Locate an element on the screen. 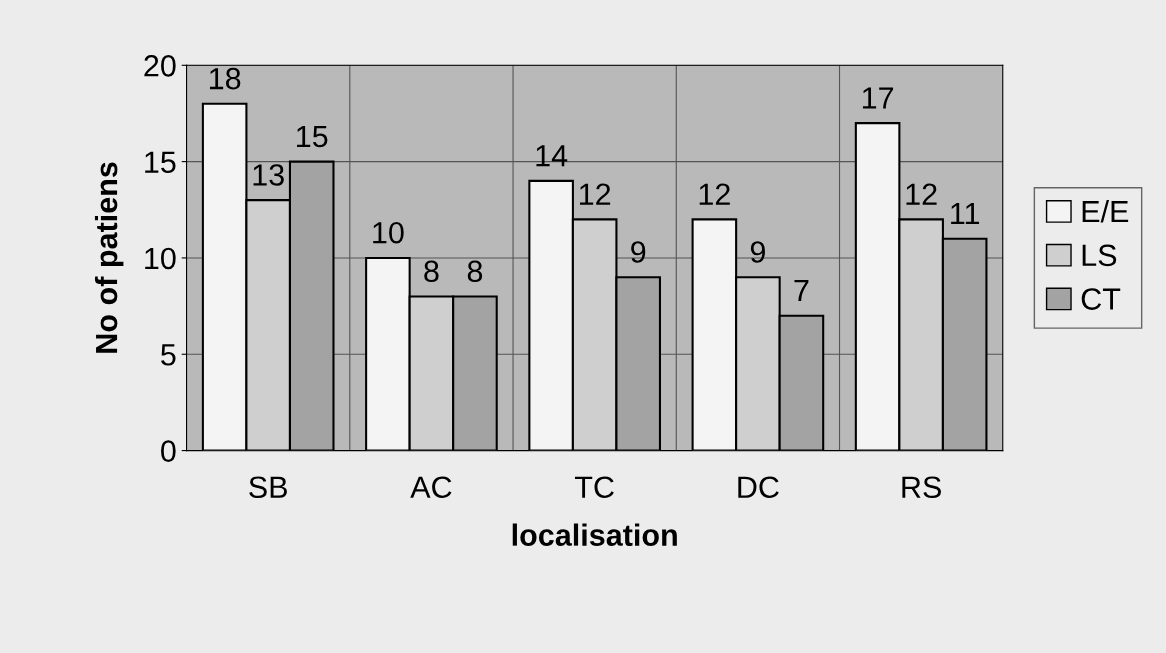  legend-label: E/E is located at coordinates (1105, 211).